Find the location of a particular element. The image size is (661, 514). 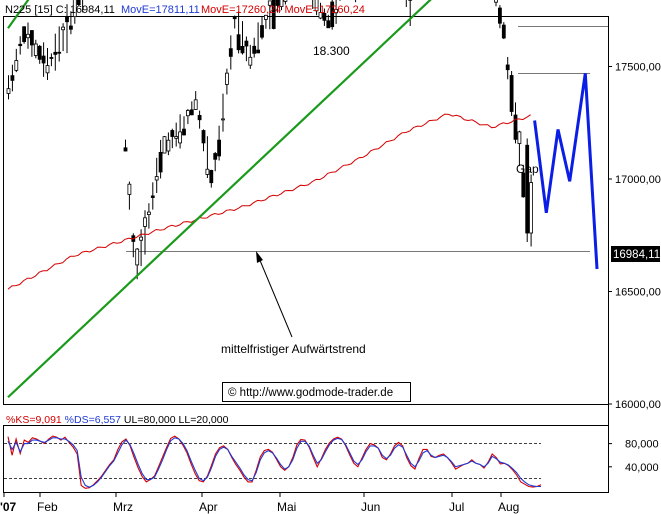

header-ma1: MovE=17811,11 is located at coordinates (160, 10).